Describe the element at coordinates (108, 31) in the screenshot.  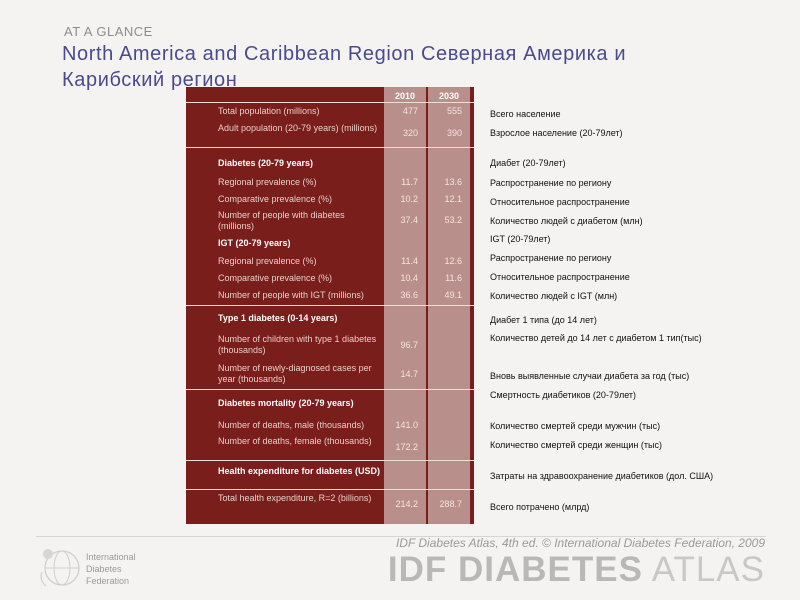
I see `slide-kicker: AT A GLANCE` at that location.